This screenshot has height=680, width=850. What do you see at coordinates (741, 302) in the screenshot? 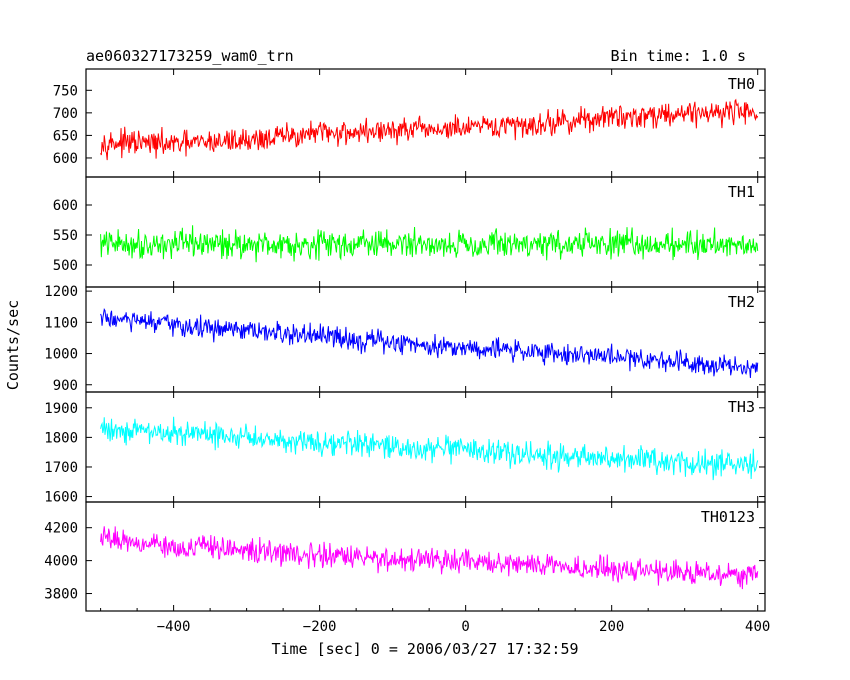
I see `panel-label: TH2` at bounding box center [741, 302].